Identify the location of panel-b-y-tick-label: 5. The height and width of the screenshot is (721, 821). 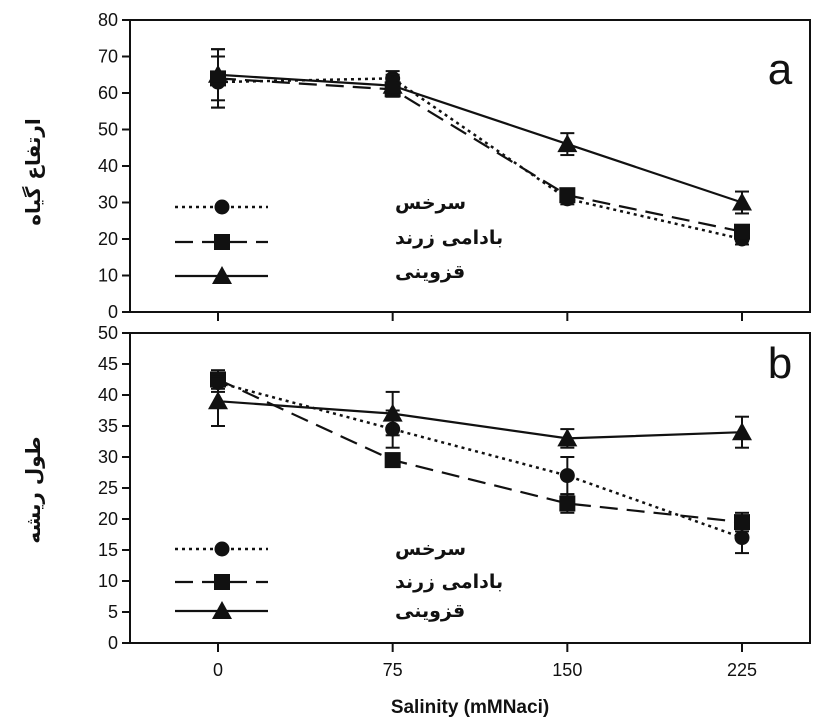
(113, 612).